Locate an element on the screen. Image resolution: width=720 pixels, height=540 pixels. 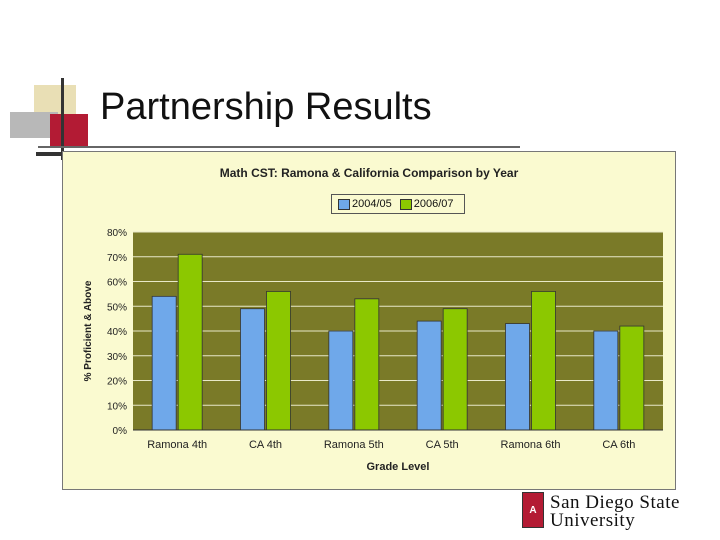
legend-label-series-2: 2006/07 is located at coordinates (433, 204).